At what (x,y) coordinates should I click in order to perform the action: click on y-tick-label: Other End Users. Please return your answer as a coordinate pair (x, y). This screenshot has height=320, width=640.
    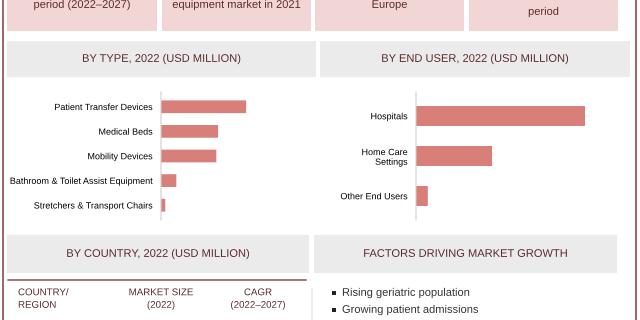
    Looking at the image, I should click on (374, 196).